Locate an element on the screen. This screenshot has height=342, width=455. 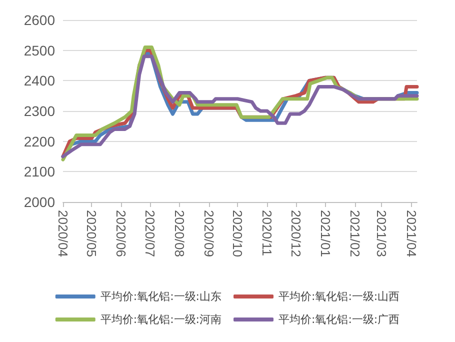
x-tick-label: 2021/02 is located at coordinates (354, 233).